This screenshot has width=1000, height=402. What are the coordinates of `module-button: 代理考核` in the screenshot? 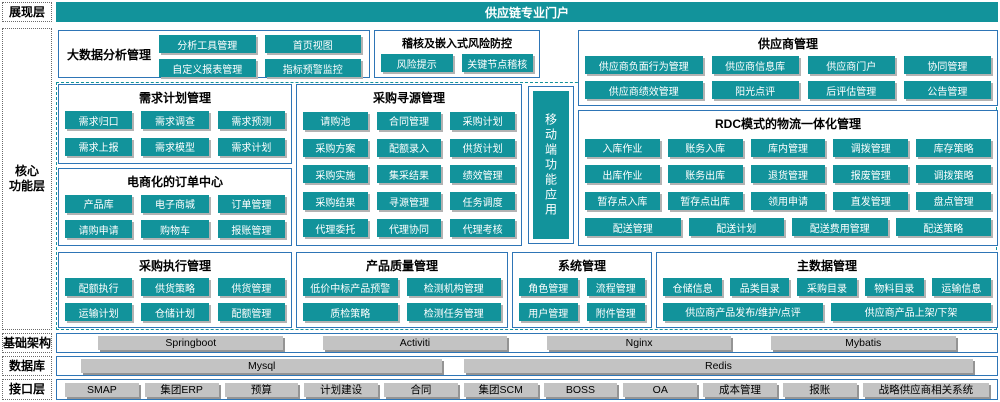 It's located at (482, 228).